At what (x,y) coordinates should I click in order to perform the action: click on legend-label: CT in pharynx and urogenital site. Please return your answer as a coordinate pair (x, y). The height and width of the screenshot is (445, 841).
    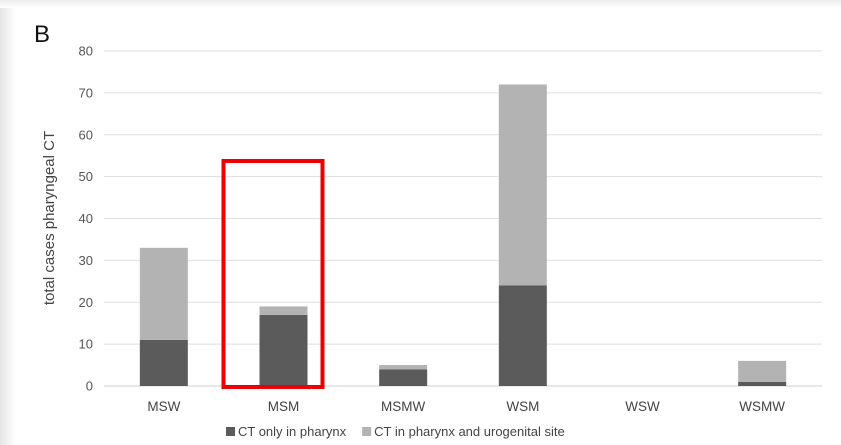
    Looking at the image, I should click on (469, 431).